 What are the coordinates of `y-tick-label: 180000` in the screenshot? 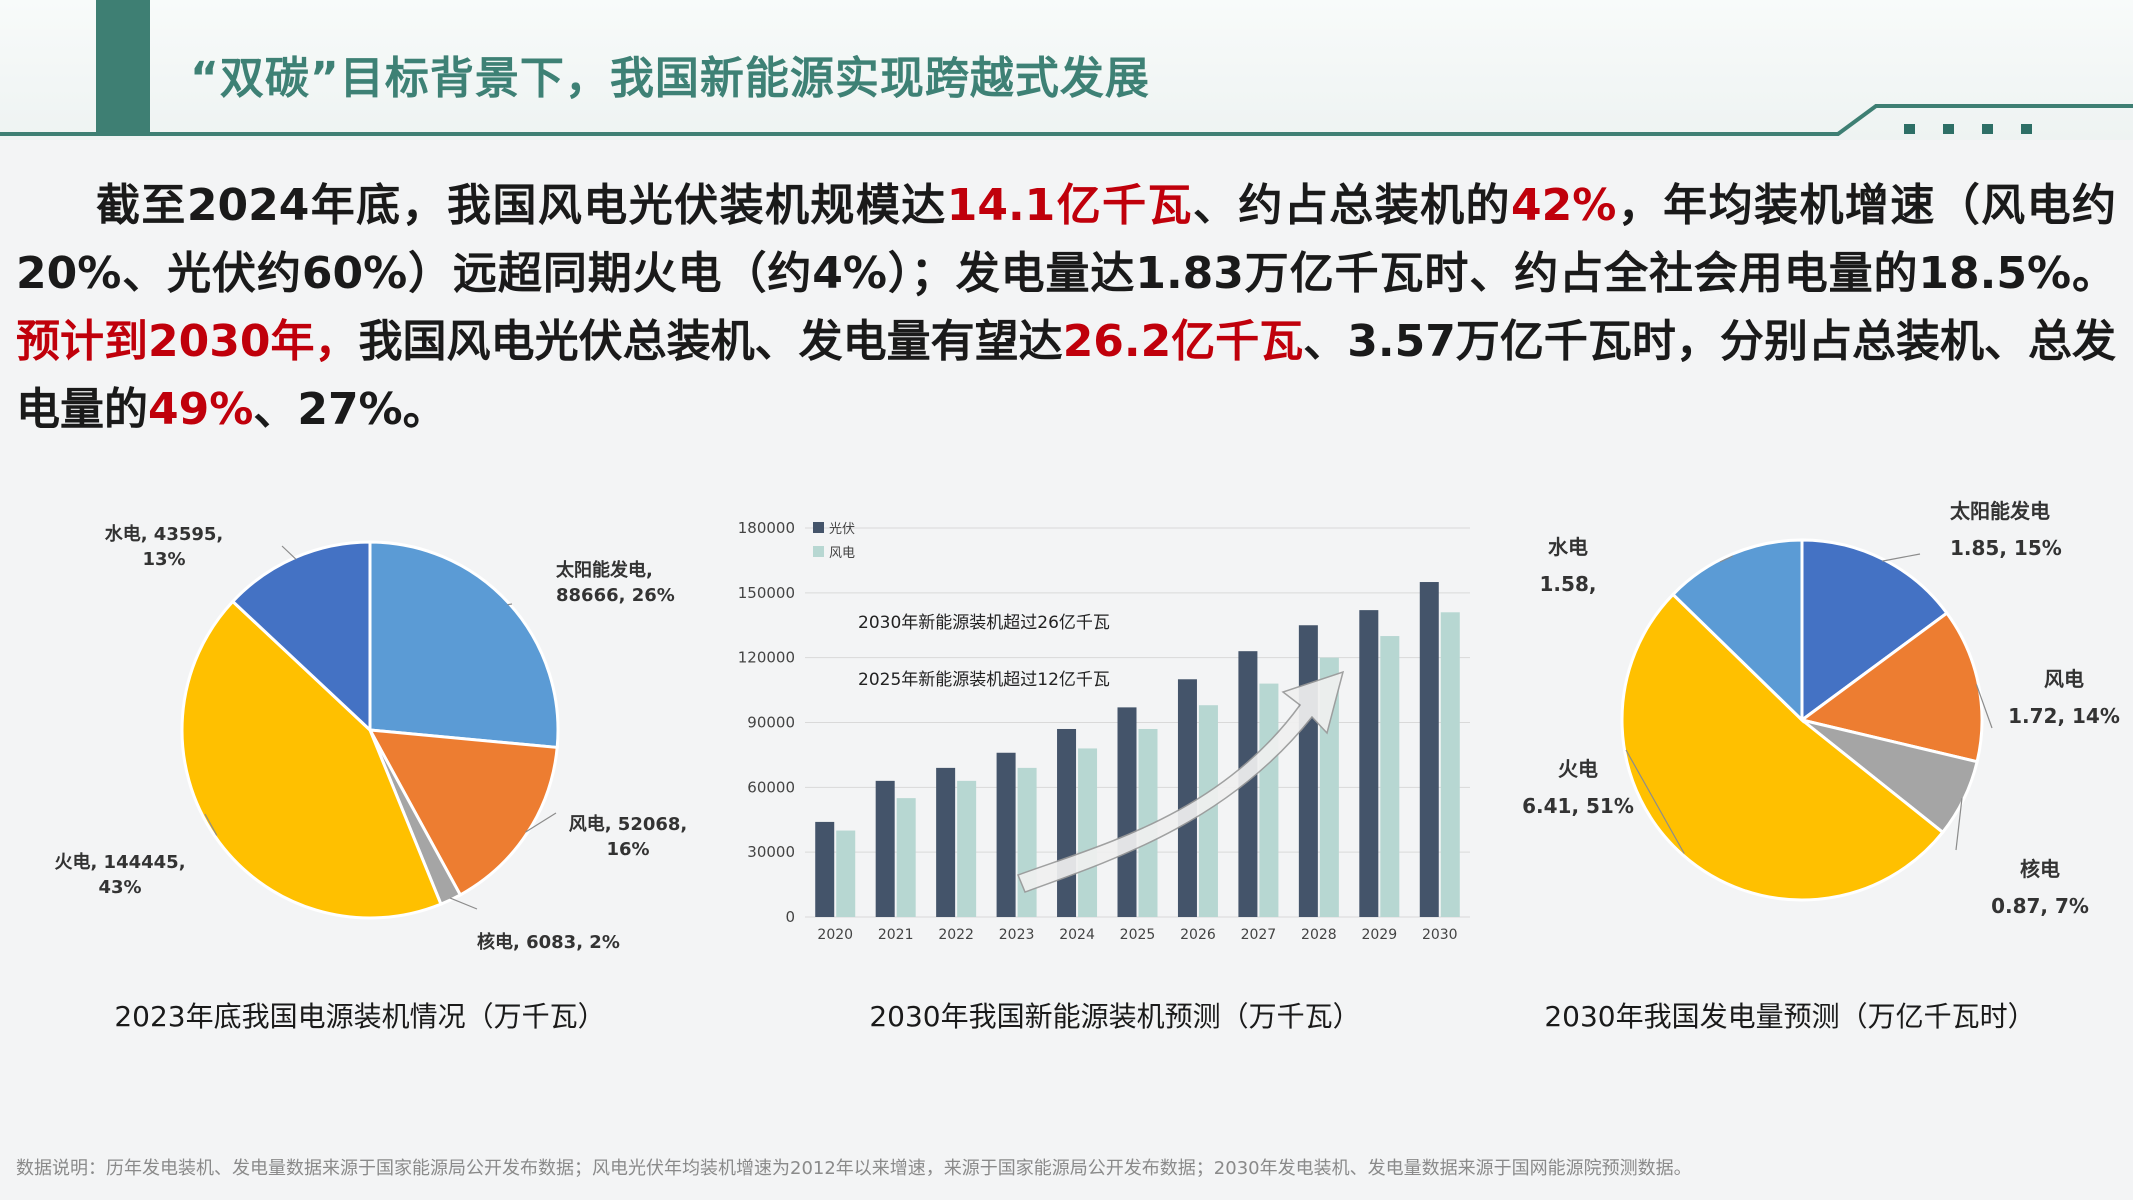 It's located at (766, 528).